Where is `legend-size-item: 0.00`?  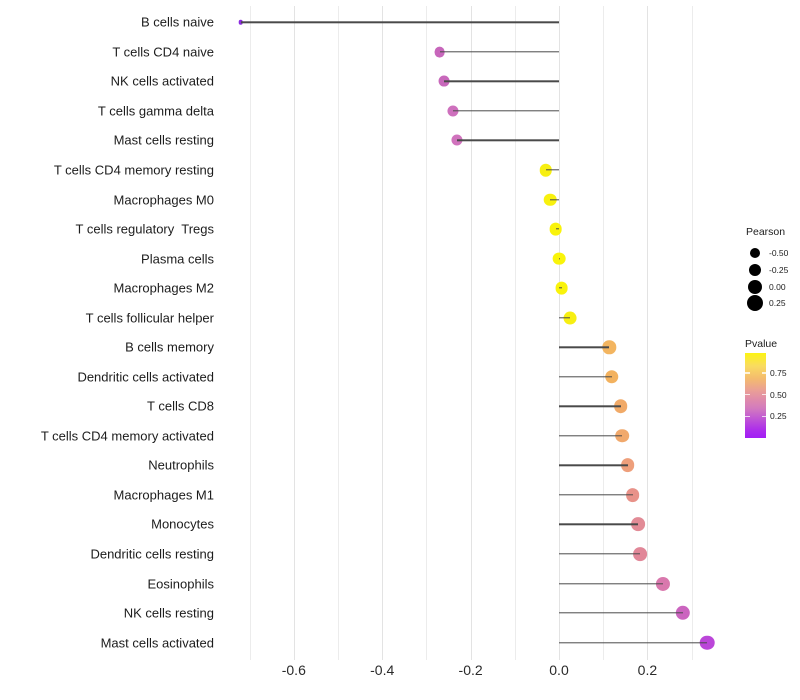
legend-size-item: 0.00 is located at coordinates (772, 286).